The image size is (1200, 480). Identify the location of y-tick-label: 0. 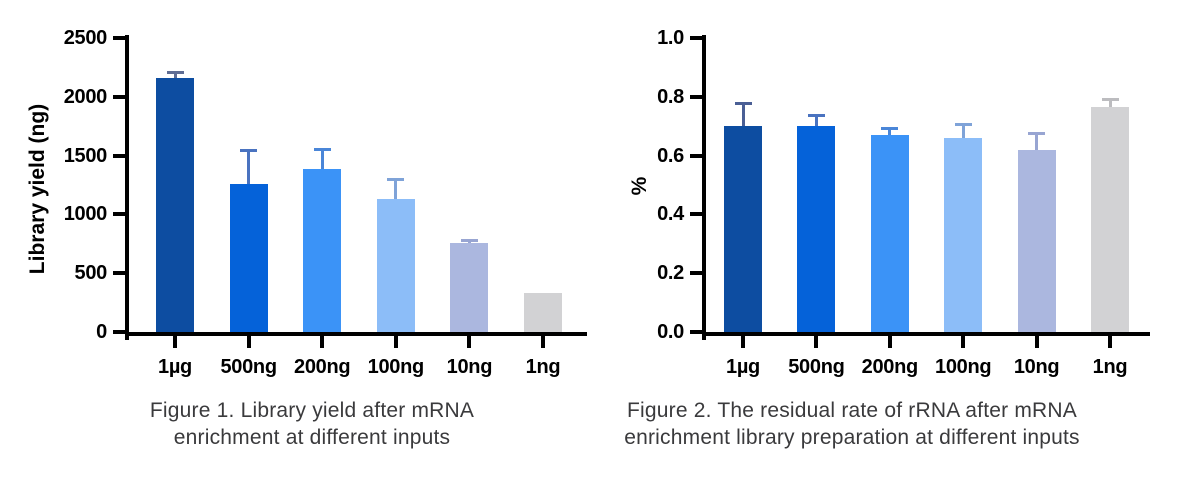
(101, 332).